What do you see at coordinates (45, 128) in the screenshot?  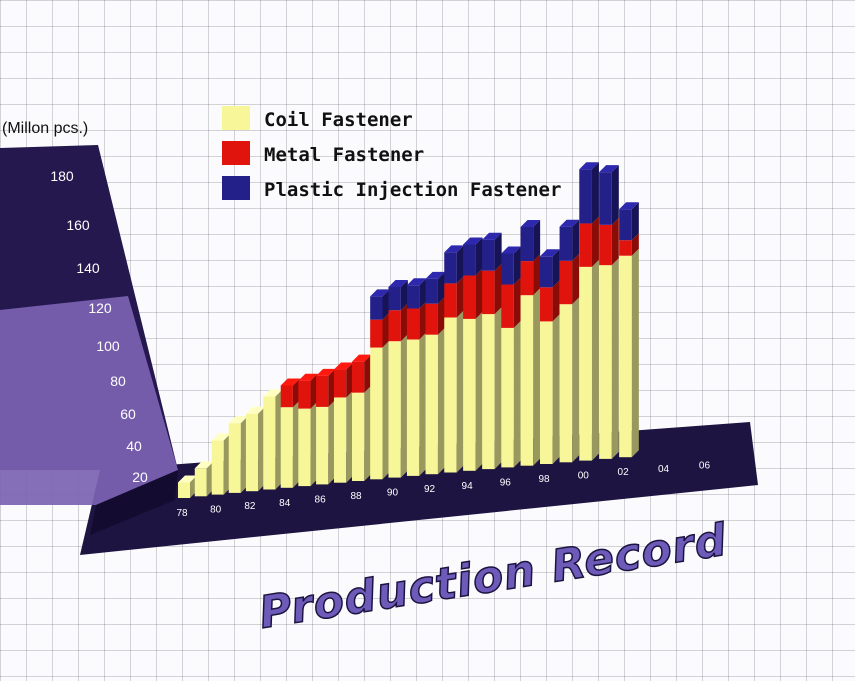 I see `y-axis-unit-label: (Millon pcs.)` at bounding box center [45, 128].